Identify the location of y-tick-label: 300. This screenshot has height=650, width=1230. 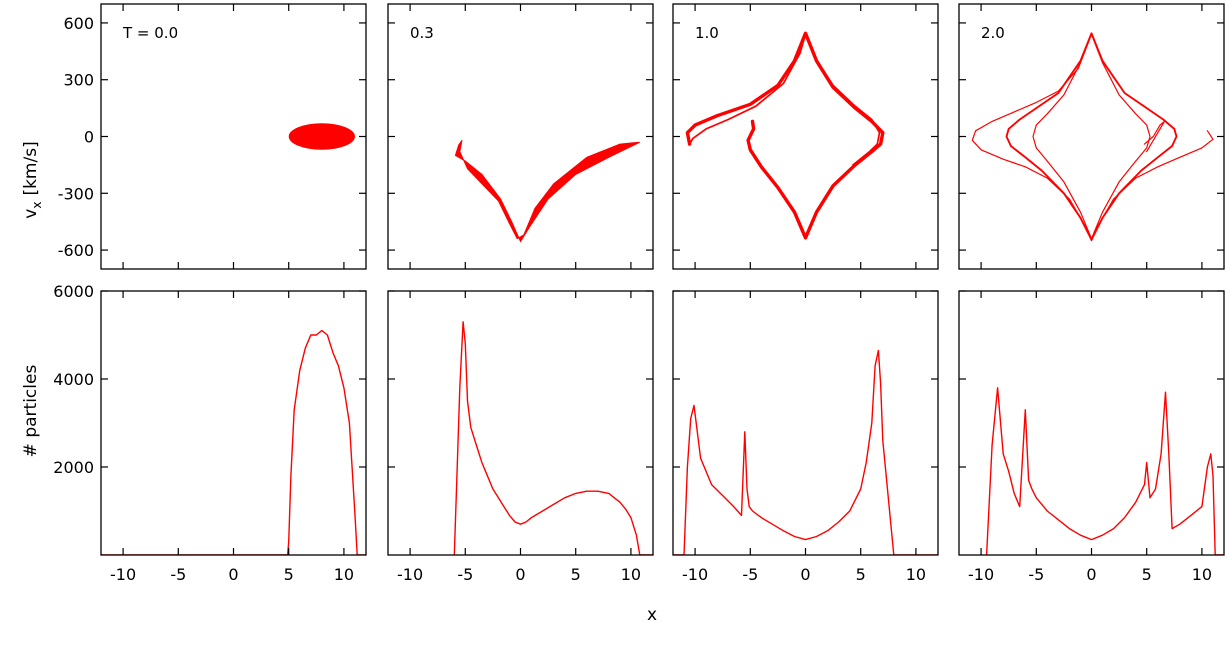
(78, 80).